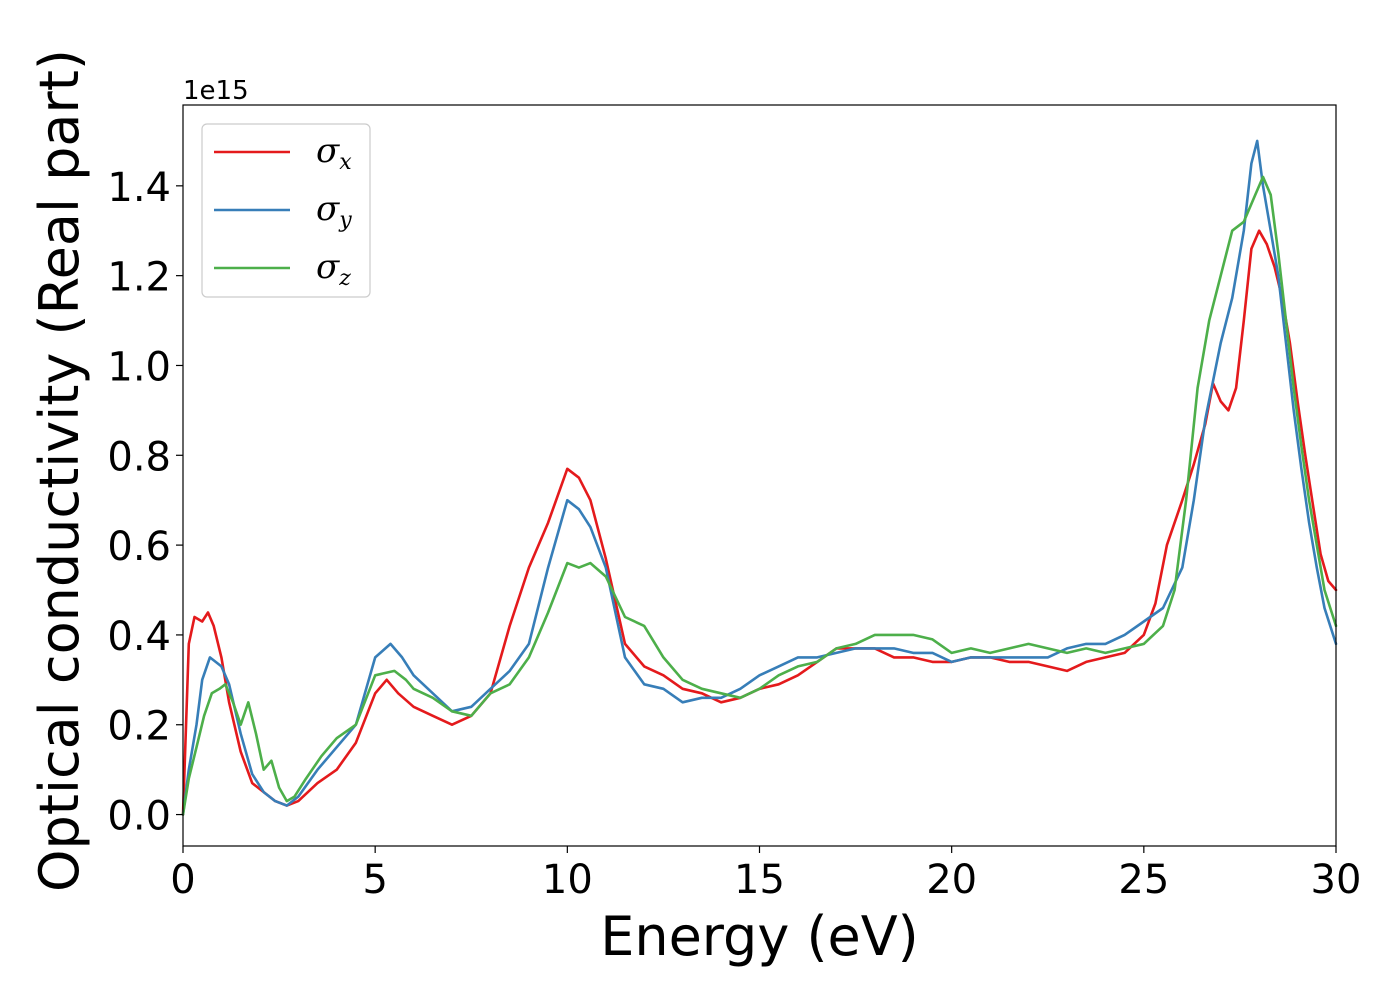  I want to click on x-axis: 0 5 10 15 20 25 30, so click(765, 874).